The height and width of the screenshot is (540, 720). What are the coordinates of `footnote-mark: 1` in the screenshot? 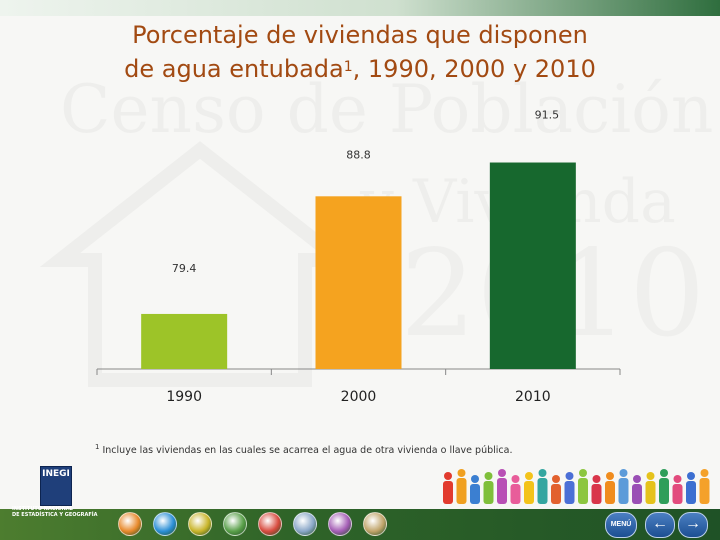 It's located at (97, 447).